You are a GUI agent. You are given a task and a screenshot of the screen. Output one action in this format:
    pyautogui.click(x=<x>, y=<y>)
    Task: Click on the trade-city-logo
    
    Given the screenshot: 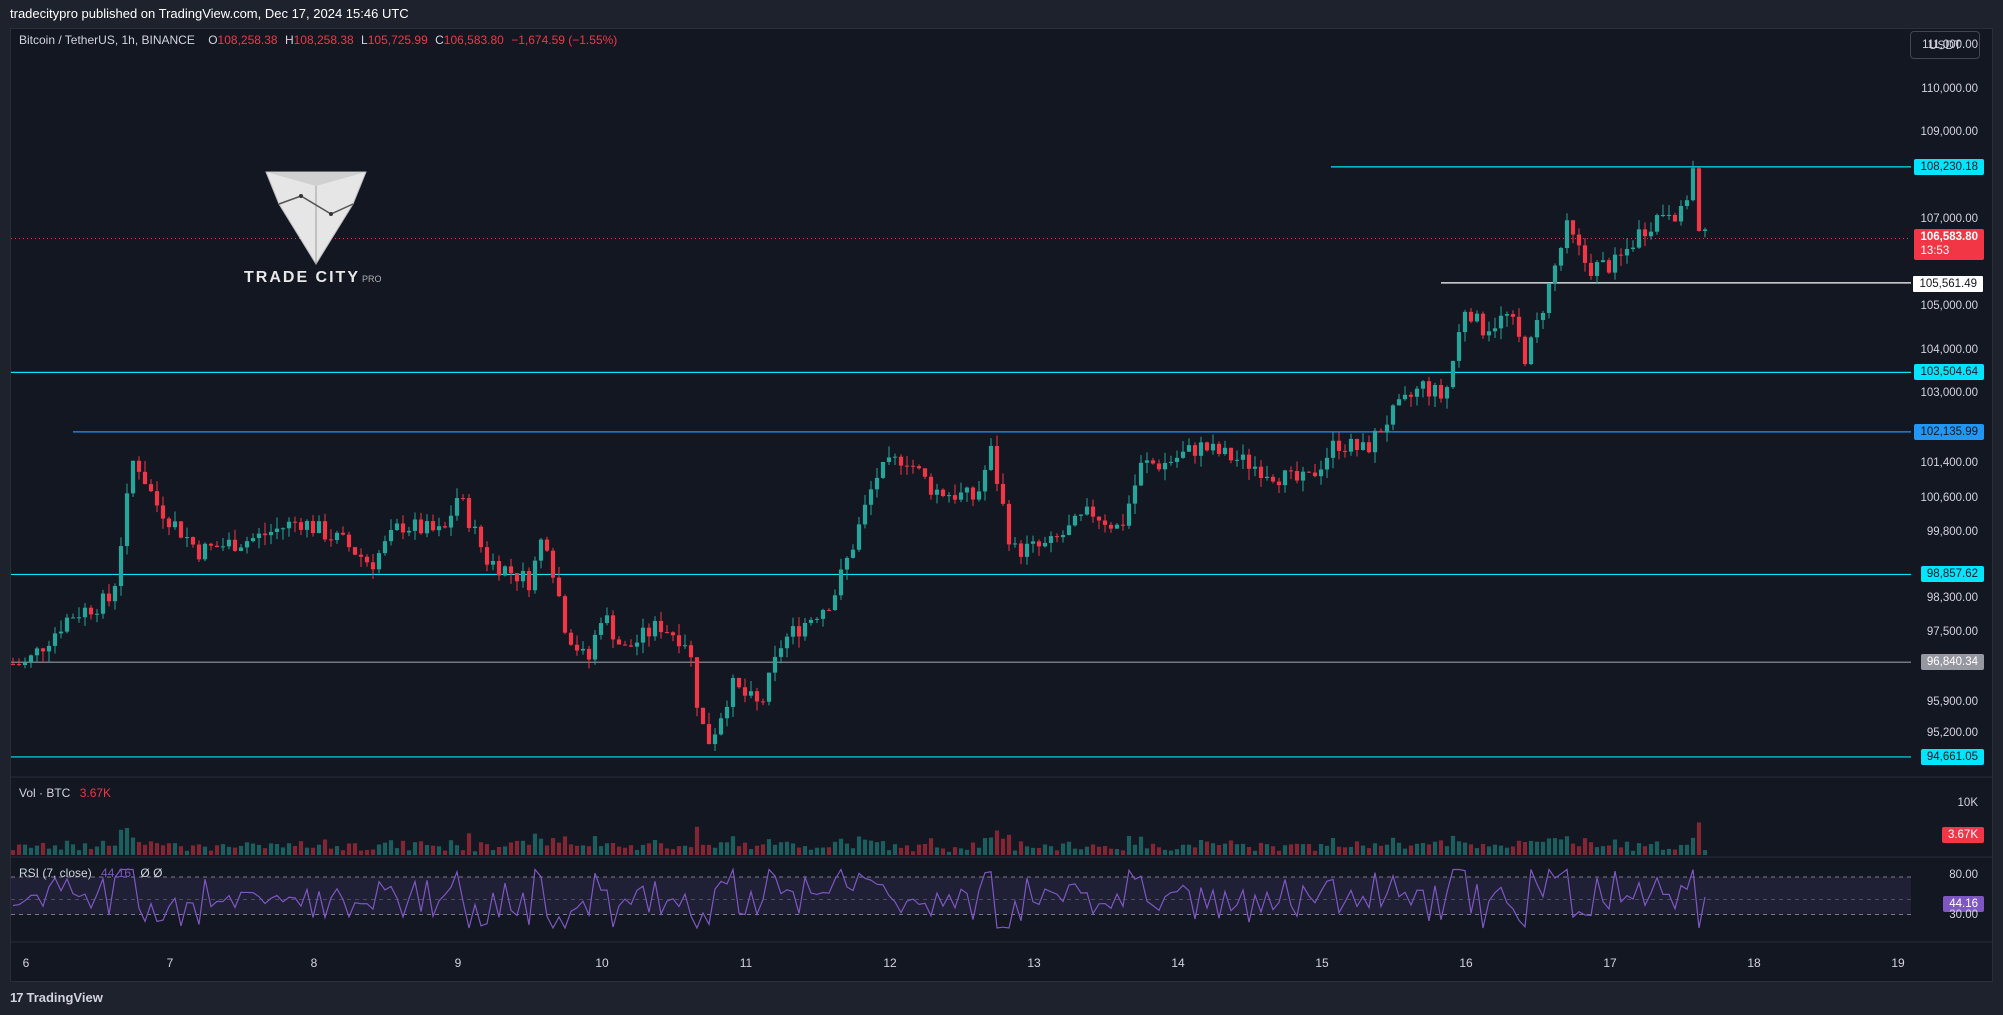 What is the action you would take?
    pyautogui.click(x=316, y=229)
    